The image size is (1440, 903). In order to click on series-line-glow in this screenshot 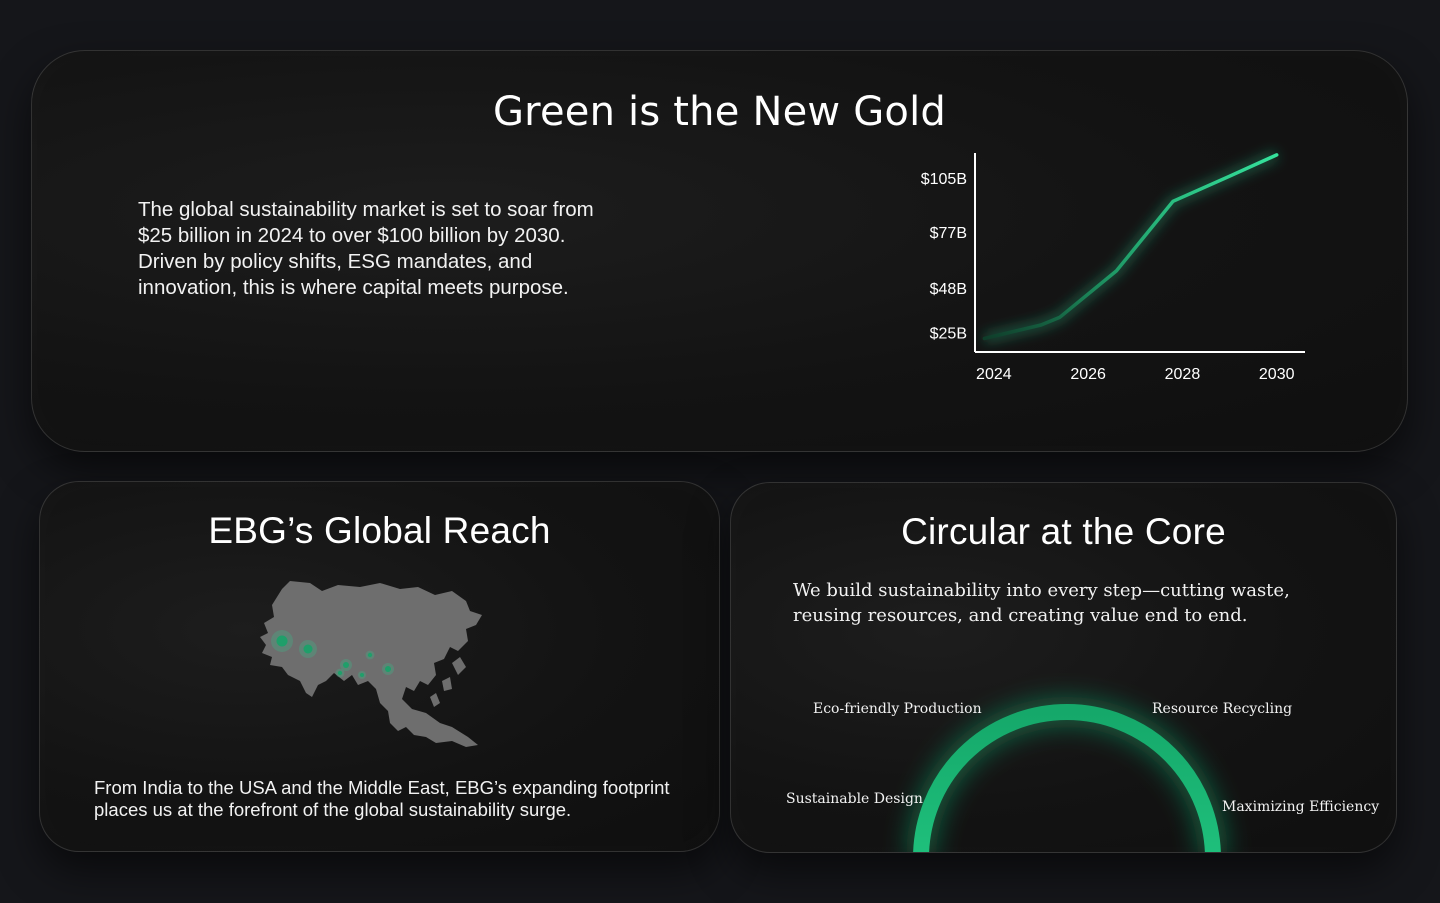, I will do `click(1131, 247)`.